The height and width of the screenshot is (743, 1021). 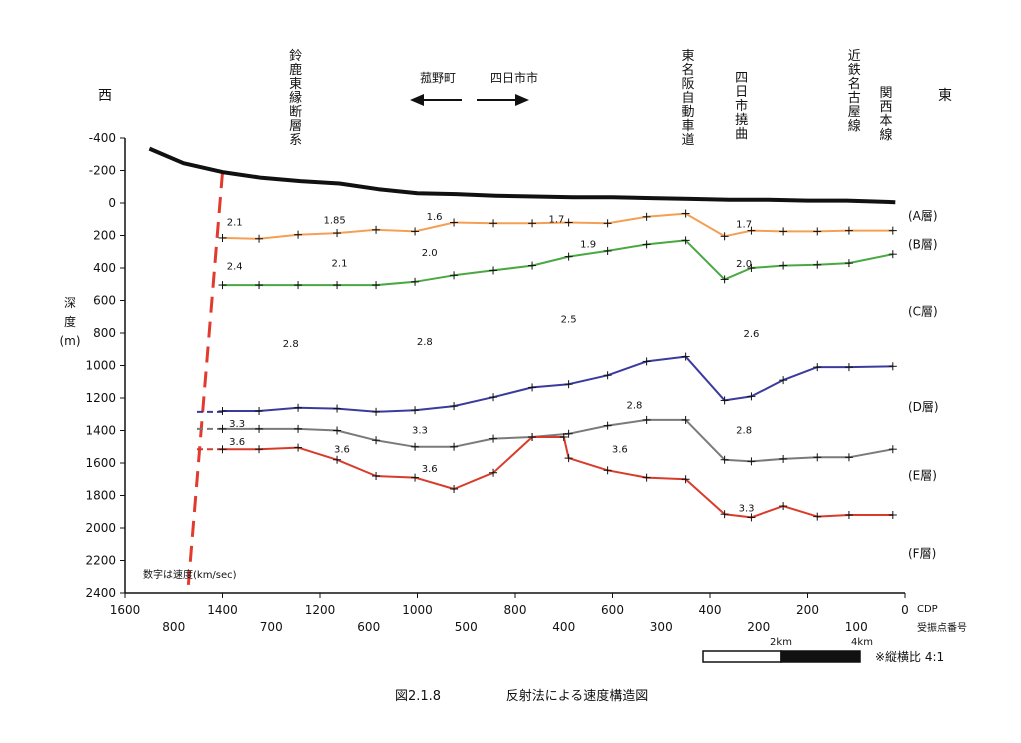 What do you see at coordinates (320, 610) in the screenshot?
I see `cdp-tick-label: 1200` at bounding box center [320, 610].